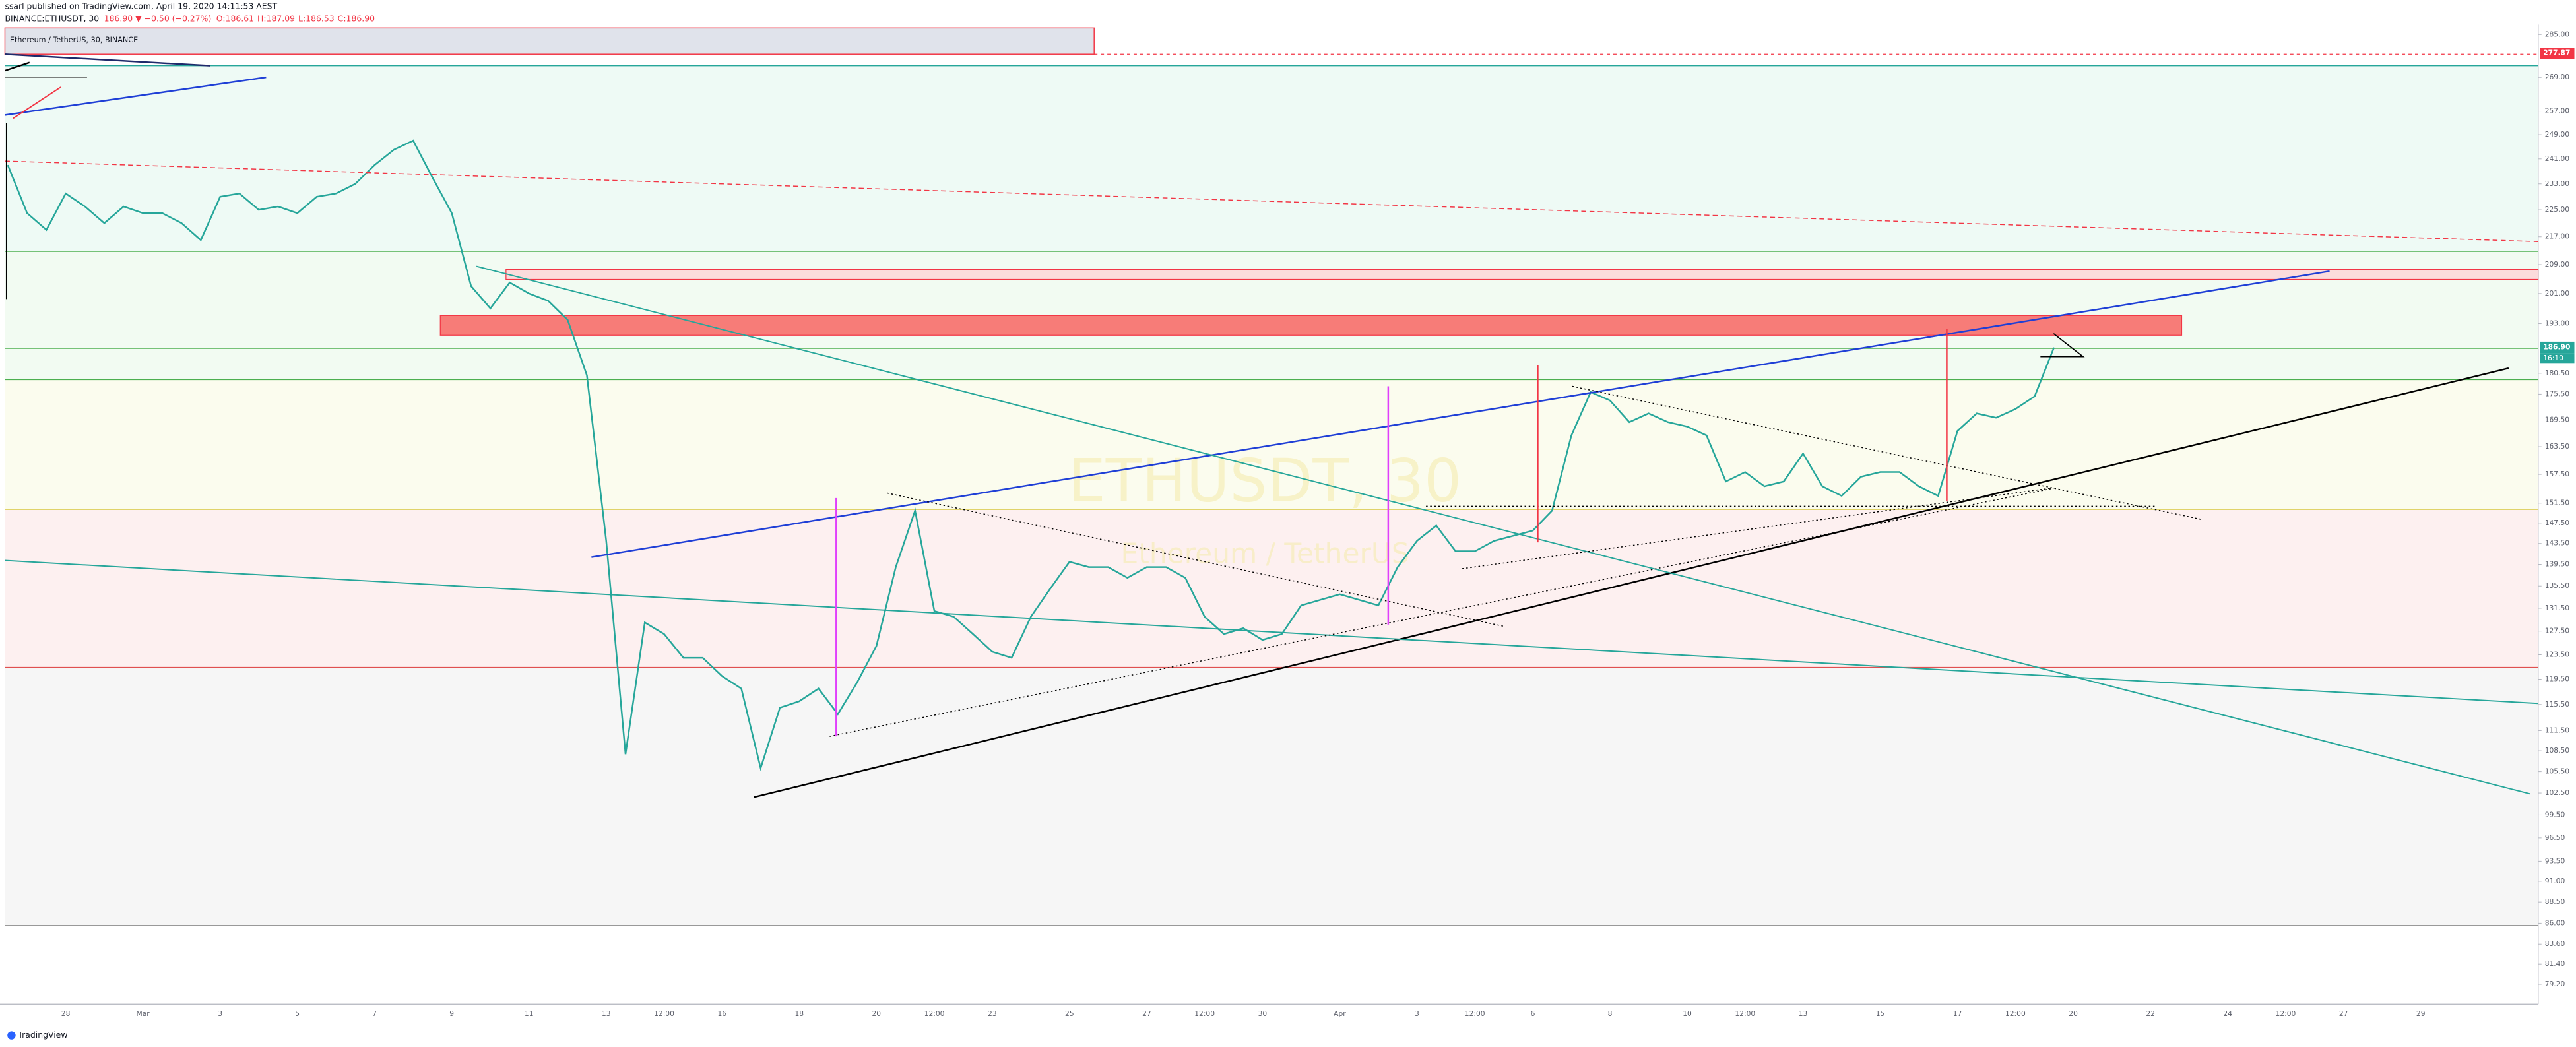  I want to click on y-tick-label: 79.20, so click(2555, 984).